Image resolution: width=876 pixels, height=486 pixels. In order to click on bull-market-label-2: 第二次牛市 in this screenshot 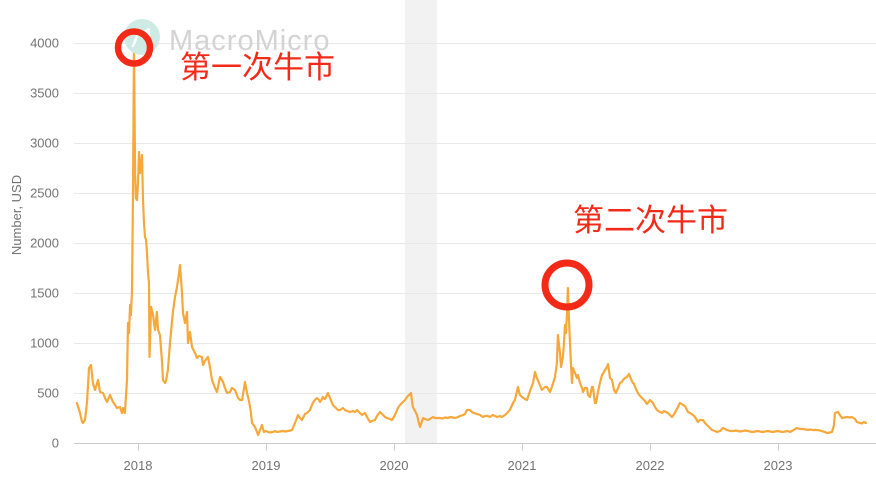, I will do `click(650, 220)`.